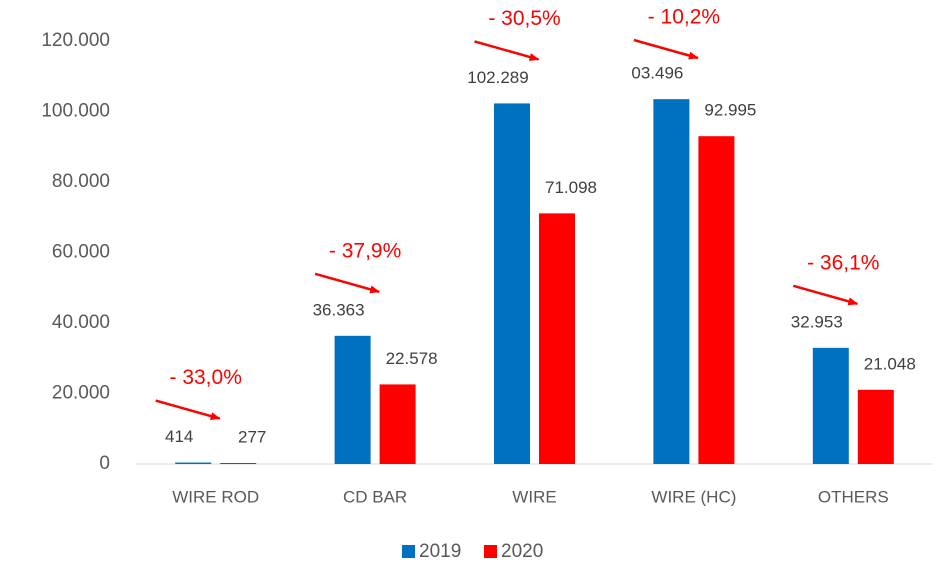 The height and width of the screenshot is (568, 945). I want to click on annotation: - 33,0%, so click(206, 377).